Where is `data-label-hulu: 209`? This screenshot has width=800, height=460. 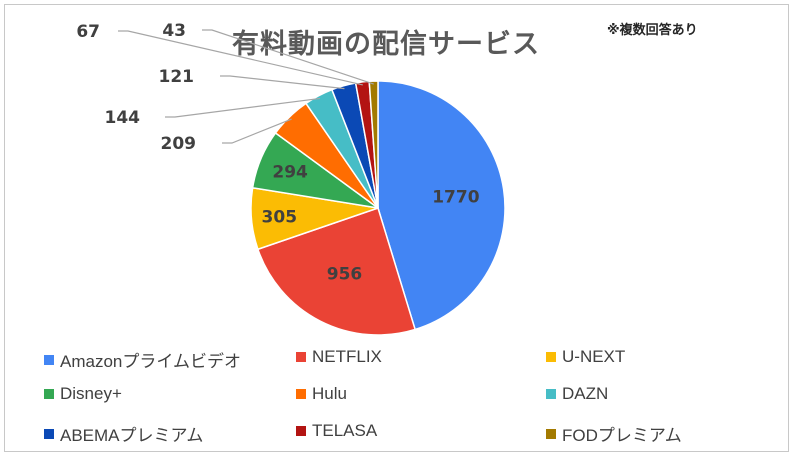
data-label-hulu: 209 is located at coordinates (179, 144).